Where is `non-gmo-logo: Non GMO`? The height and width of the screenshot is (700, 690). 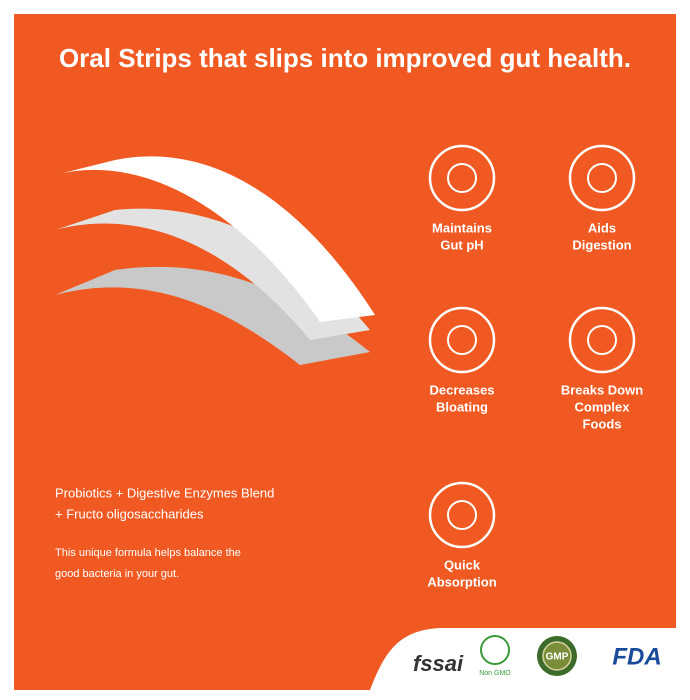 non-gmo-logo: Non GMO is located at coordinates (495, 673).